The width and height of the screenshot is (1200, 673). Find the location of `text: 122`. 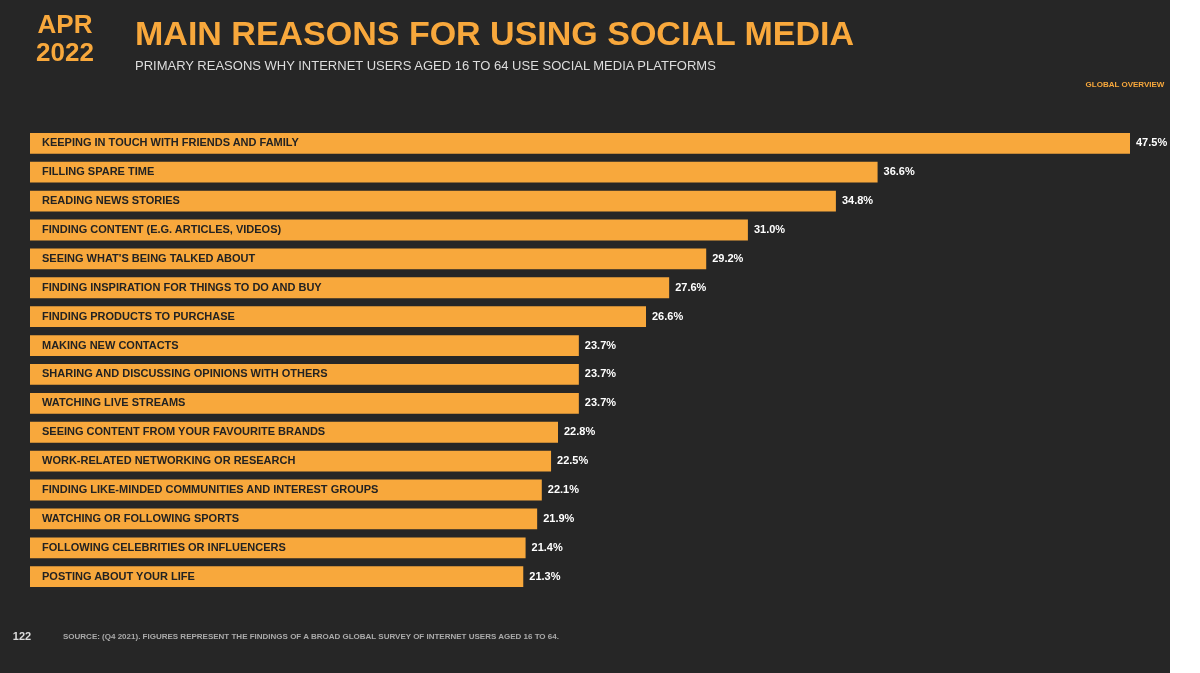

text: 122 is located at coordinates (22, 636).